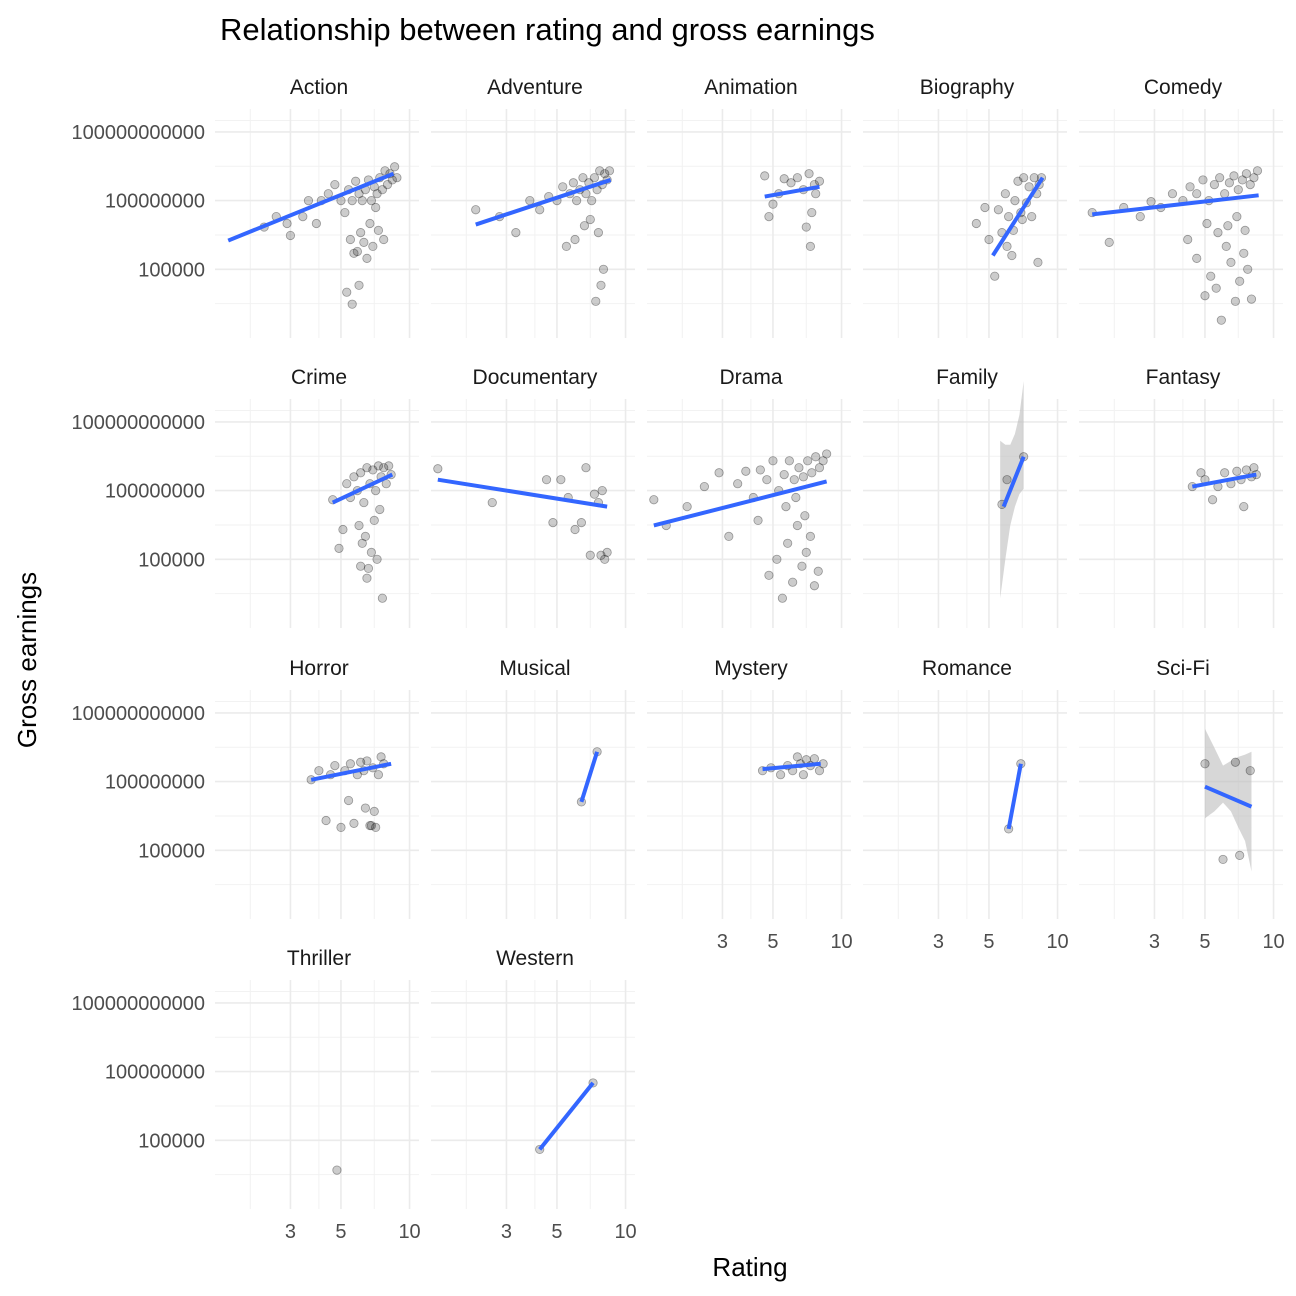  What do you see at coordinates (534, 668) in the screenshot?
I see `facet-strip-label: Musical` at bounding box center [534, 668].